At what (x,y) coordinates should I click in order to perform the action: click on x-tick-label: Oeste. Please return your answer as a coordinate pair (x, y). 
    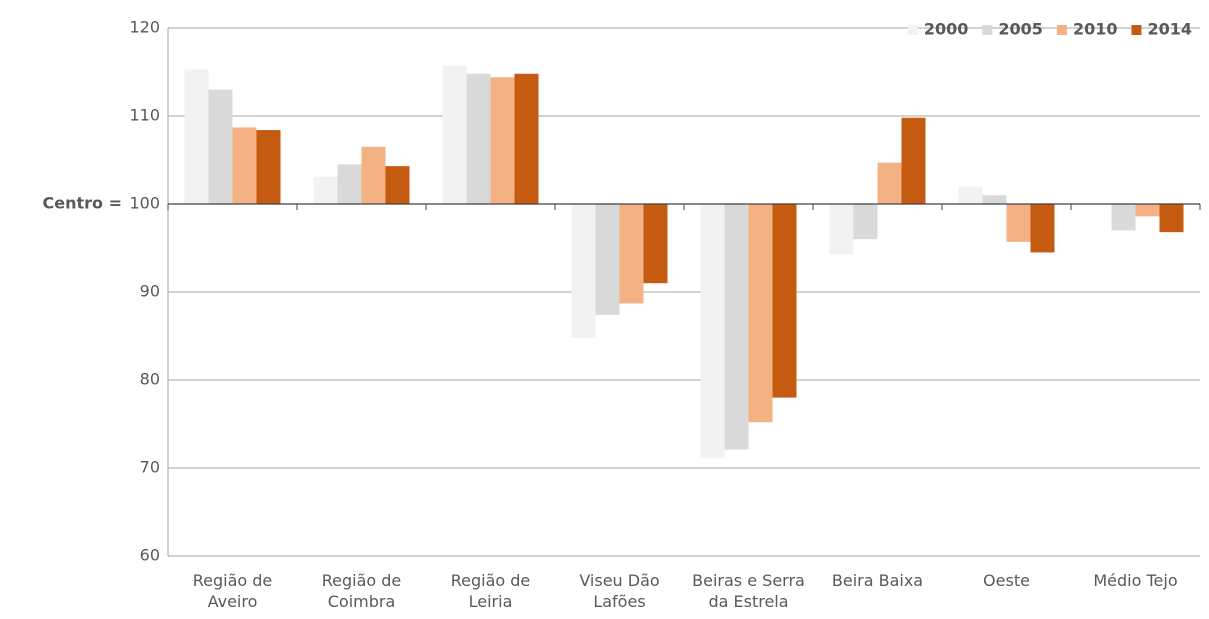
    Looking at the image, I should click on (1006, 580).